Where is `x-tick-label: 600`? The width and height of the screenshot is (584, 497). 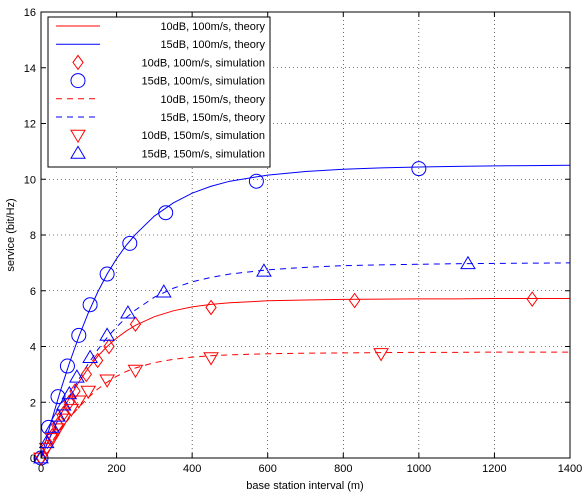
x-tick-label: 600 is located at coordinates (268, 469).